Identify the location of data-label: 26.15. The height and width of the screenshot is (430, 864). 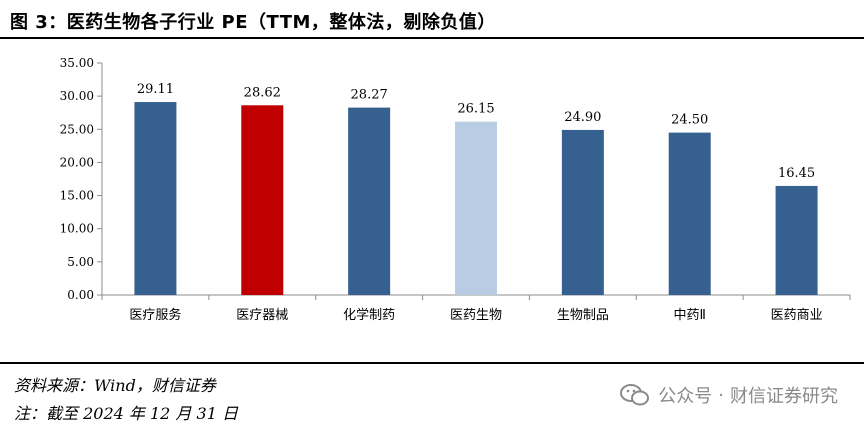
(475, 109).